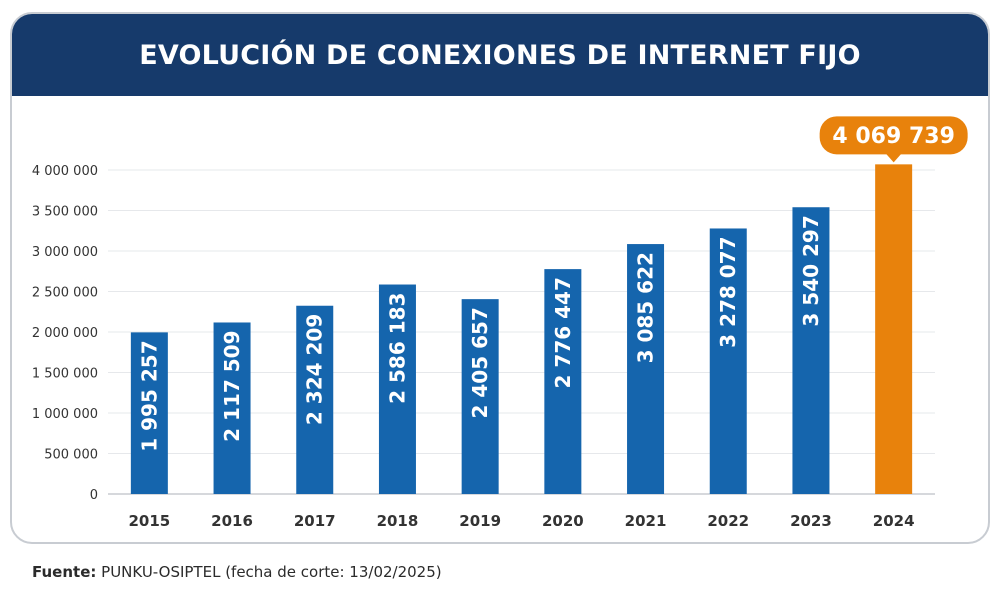 Image resolution: width=1000 pixels, height=600 pixels. What do you see at coordinates (811, 270) in the screenshot?
I see `bar-value-label: 3 540 297` at bounding box center [811, 270].